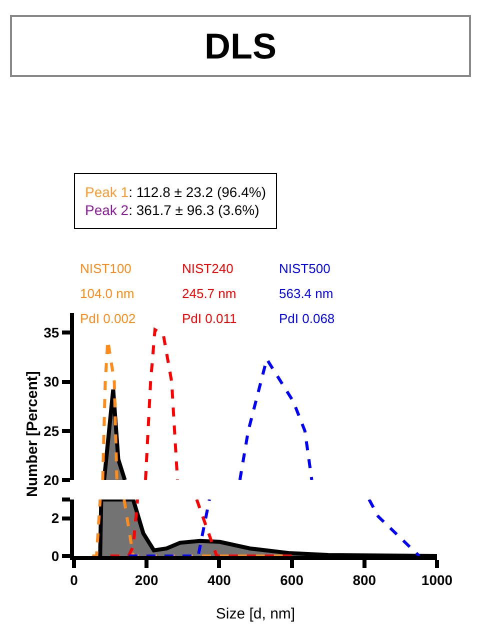 The image size is (479, 640). I want to click on x-tick-label: 200, so click(146, 580).